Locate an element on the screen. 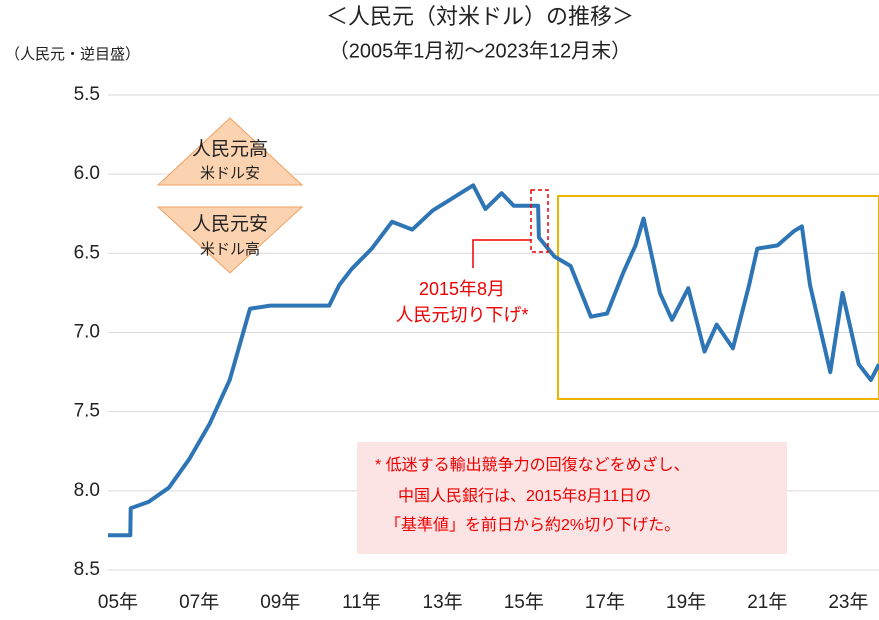 The width and height of the screenshot is (879, 620). y-axis-label: （人民元・逆目盛） is located at coordinates (72, 54).